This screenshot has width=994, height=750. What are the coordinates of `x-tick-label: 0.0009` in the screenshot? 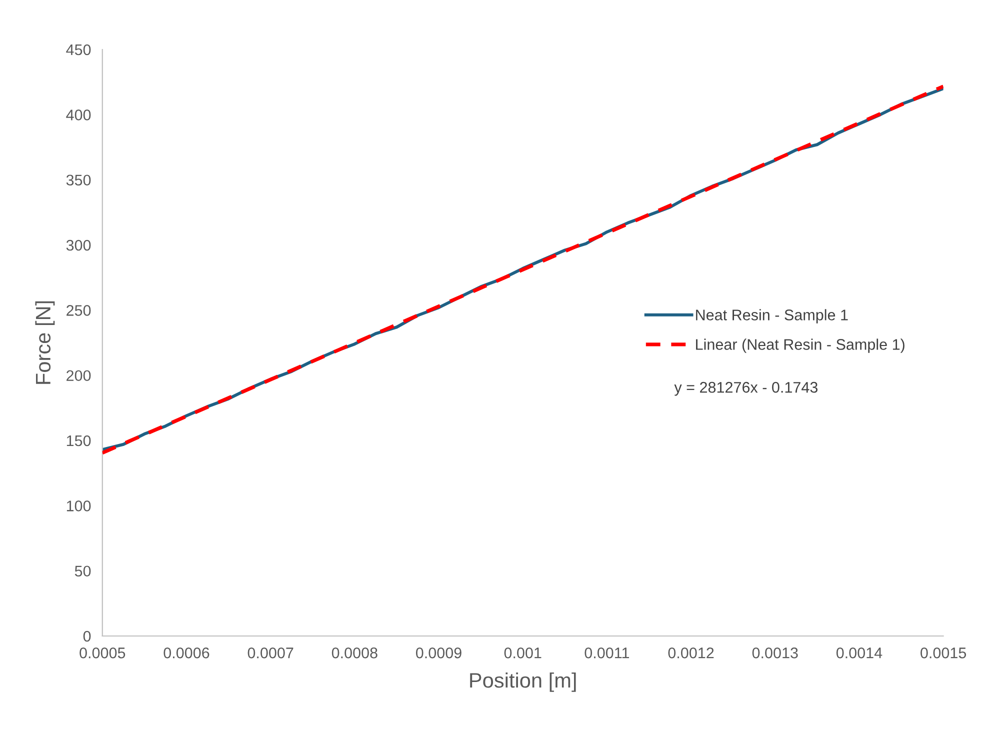 It's located at (439, 653).